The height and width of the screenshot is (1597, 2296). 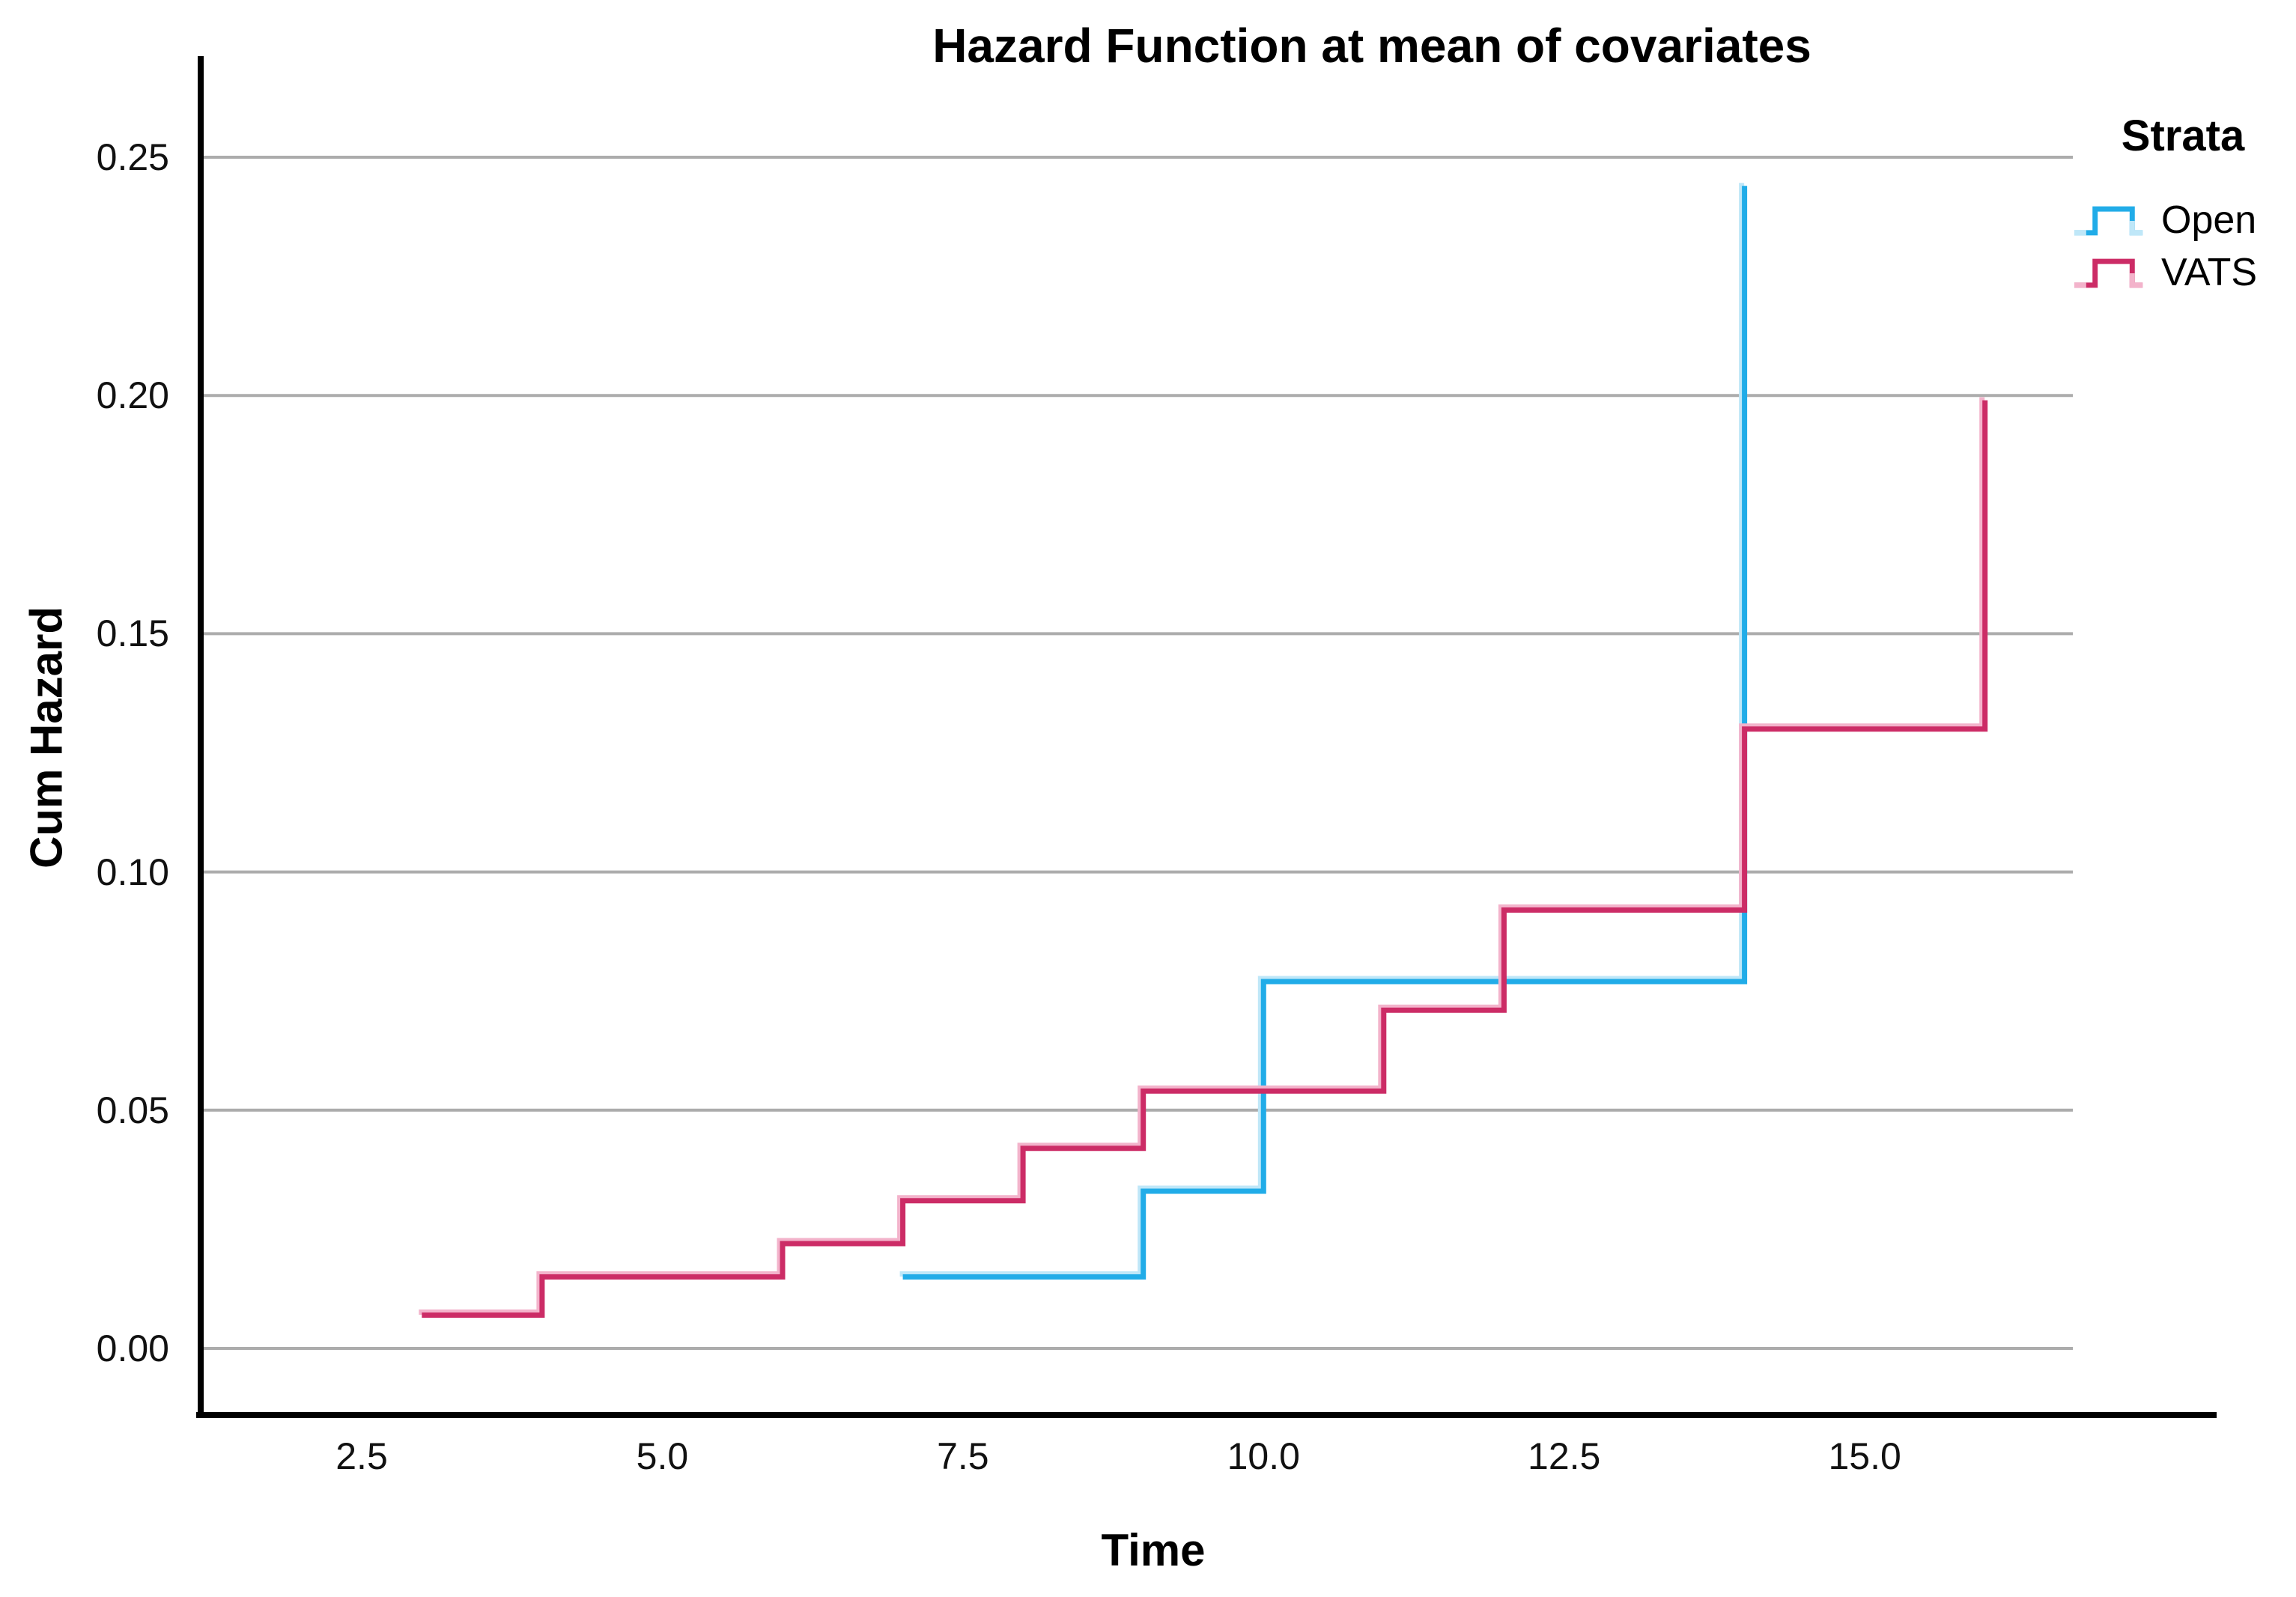 I want to click on x-tick-10.0: 10.0, so click(x=1263, y=1456).